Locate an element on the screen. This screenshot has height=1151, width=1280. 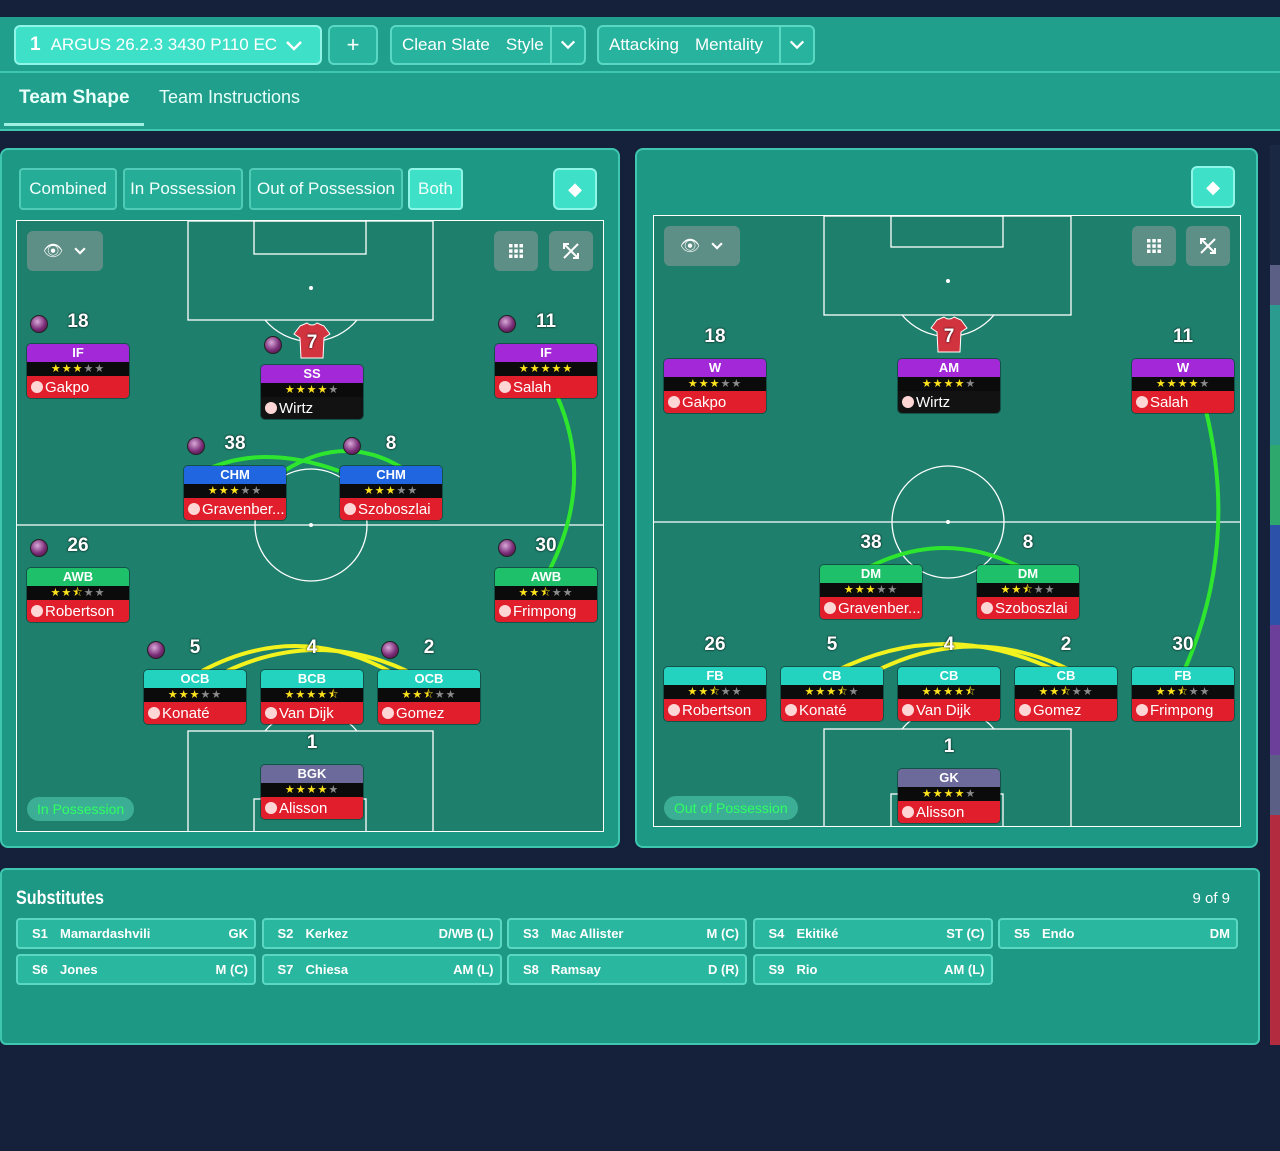
player-card: BCB ★★★★⯪ Van Dijk is located at coordinates (312, 697).